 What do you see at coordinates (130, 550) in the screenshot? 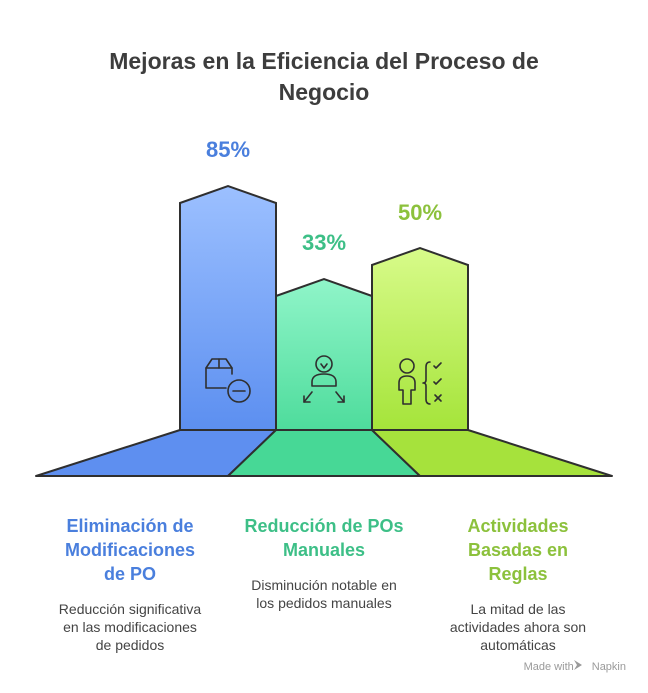
I see `column-heading: Eliminación de Modificaciones de PO` at bounding box center [130, 550].